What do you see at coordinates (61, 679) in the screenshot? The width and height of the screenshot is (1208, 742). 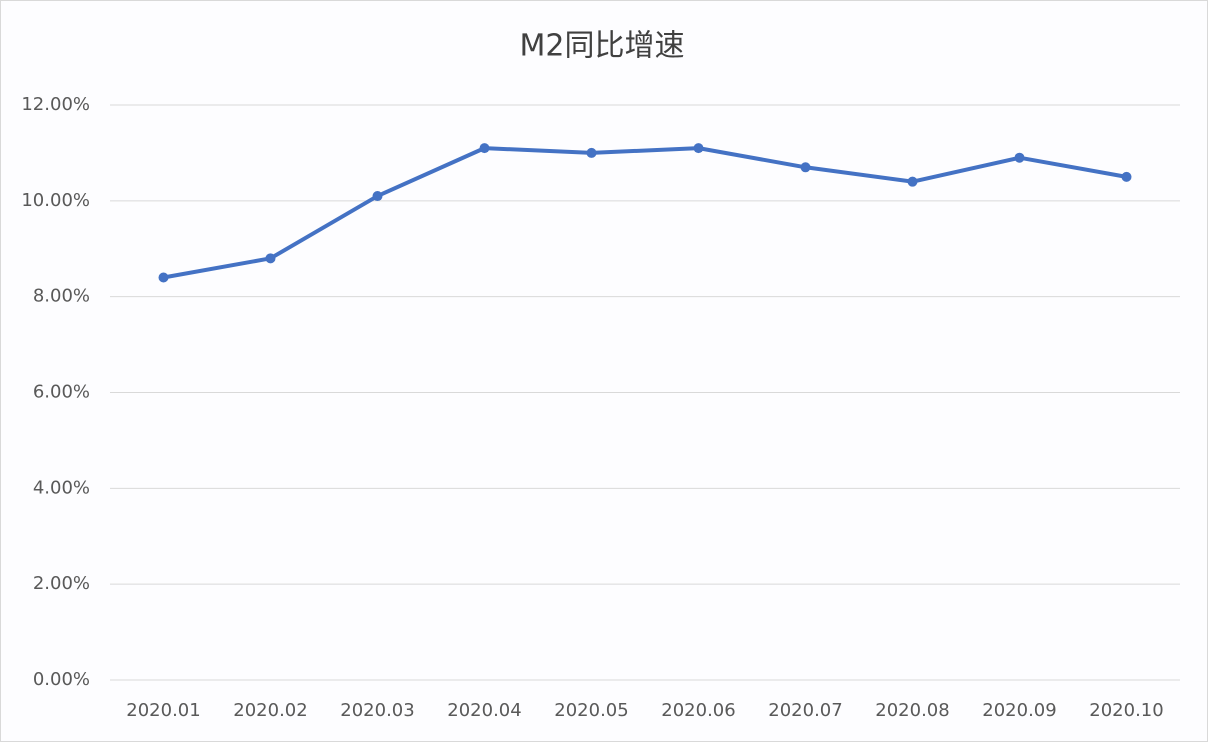 I see `y-tick-label: 0.00%` at bounding box center [61, 679].